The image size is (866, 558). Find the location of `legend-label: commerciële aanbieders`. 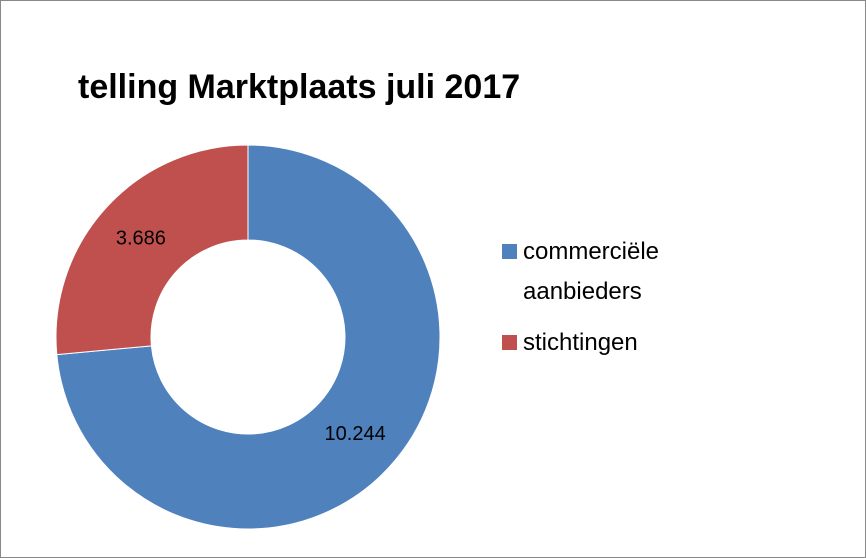

legend-label: commerciële aanbieders is located at coordinates (591, 271).